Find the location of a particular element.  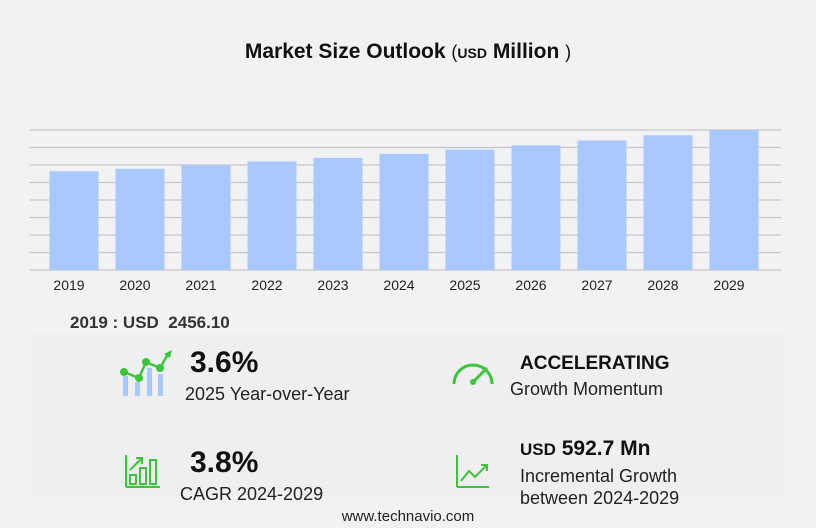

cagr-value: 3.8% is located at coordinates (224, 462).